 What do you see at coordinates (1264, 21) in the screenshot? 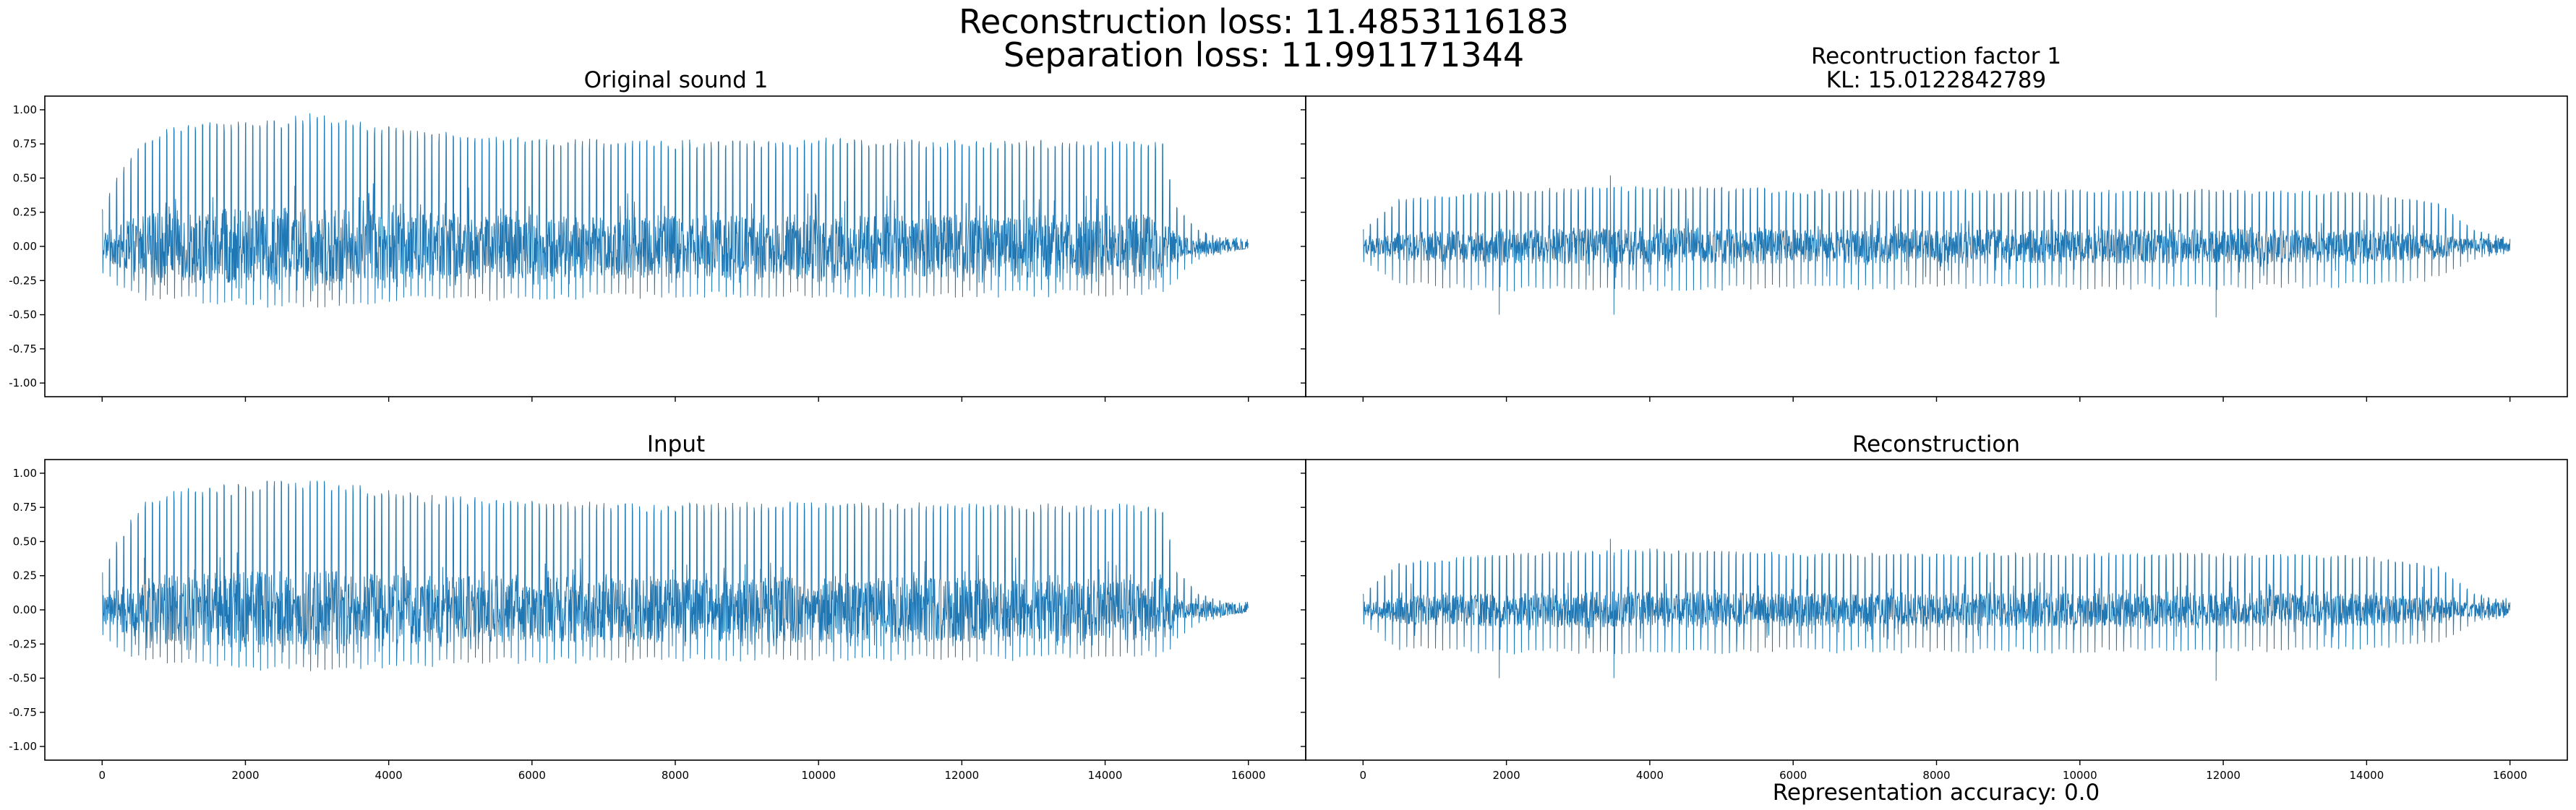
I see `figure-suptitle-line1: Reconstruction loss: 11.4853116183` at bounding box center [1264, 21].